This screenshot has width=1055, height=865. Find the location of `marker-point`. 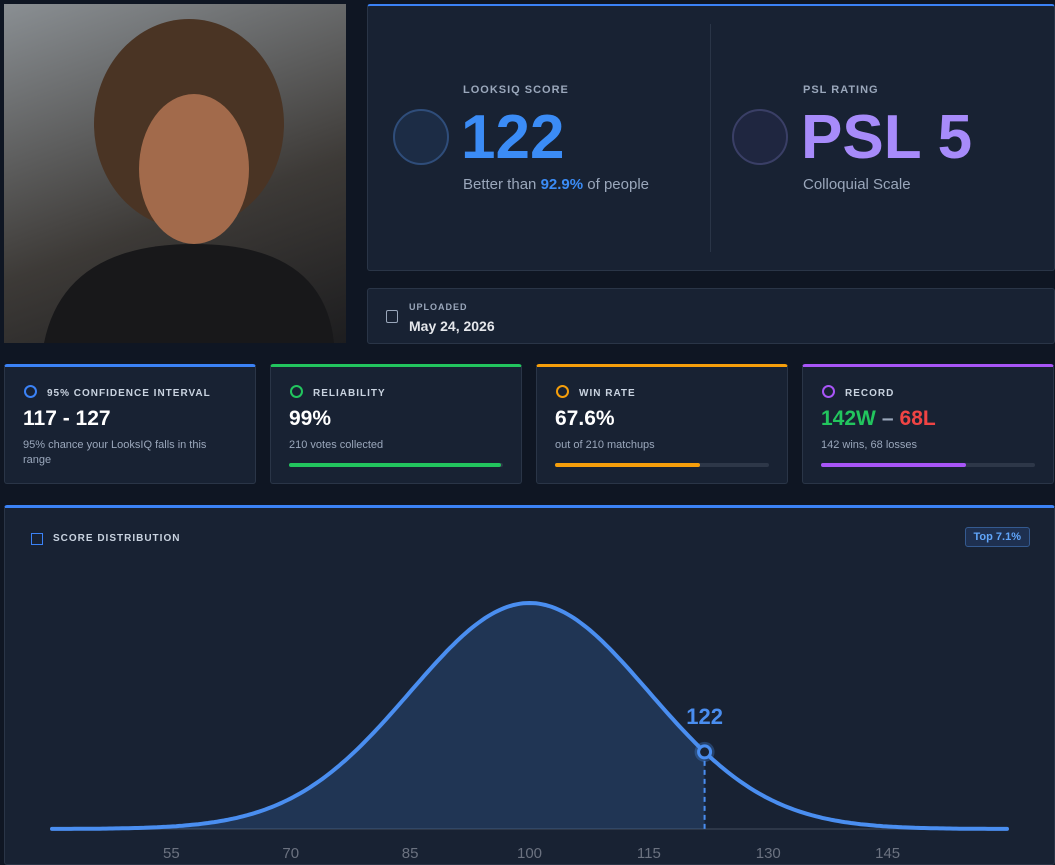

marker-point is located at coordinates (705, 752).